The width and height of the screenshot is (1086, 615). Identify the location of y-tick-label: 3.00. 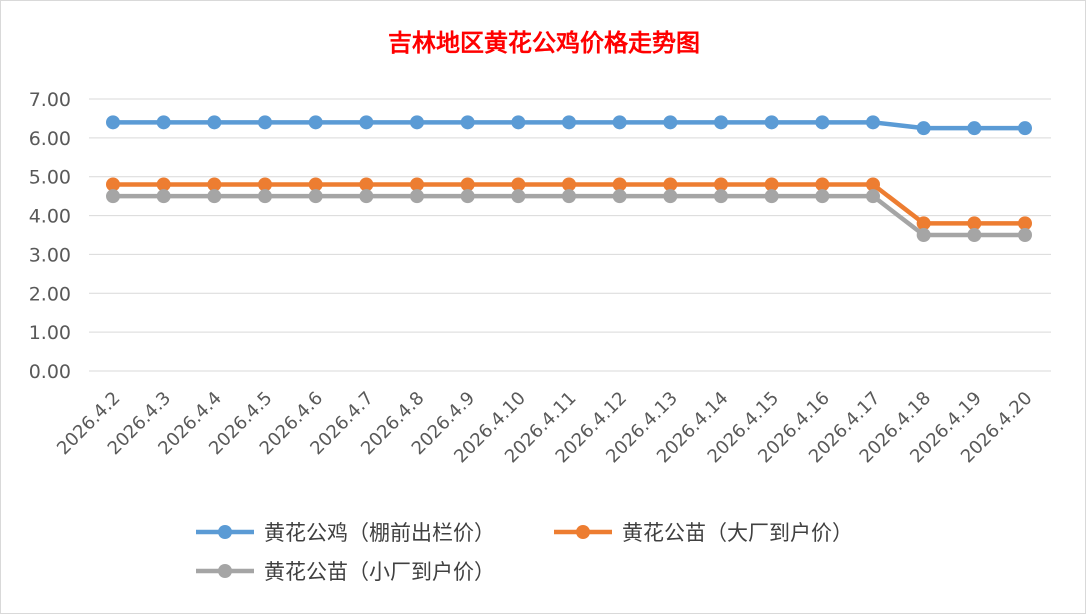
(50, 255).